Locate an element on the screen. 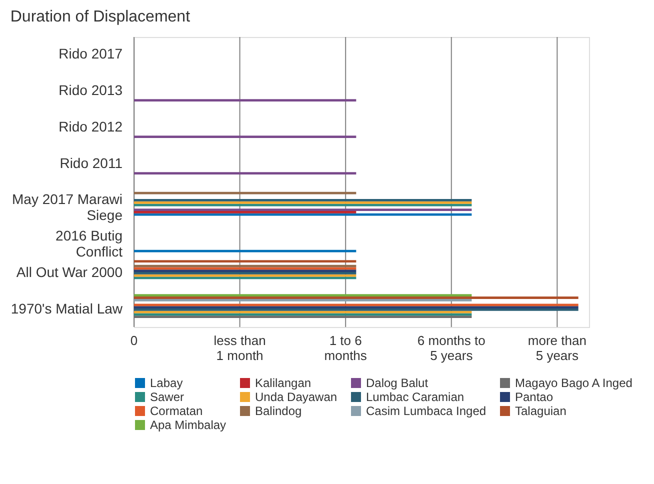 The image size is (654, 484). legend-label: Cormatan is located at coordinates (176, 411).